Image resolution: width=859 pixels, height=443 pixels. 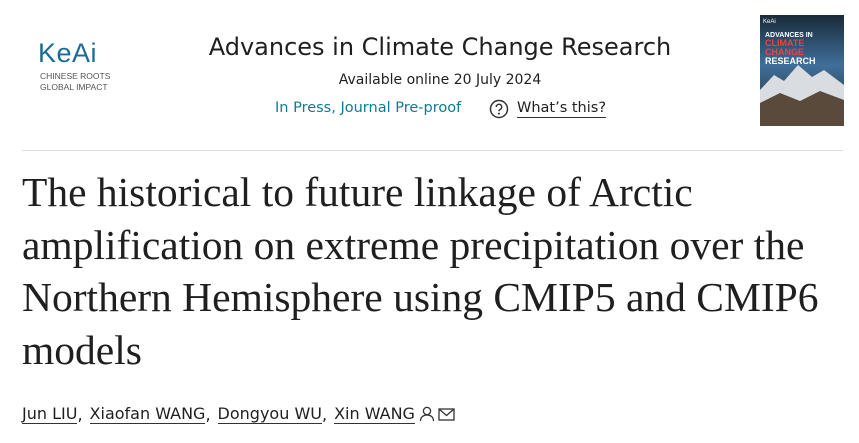 I want to click on cover-title: CHANGE, so click(x=784, y=52).